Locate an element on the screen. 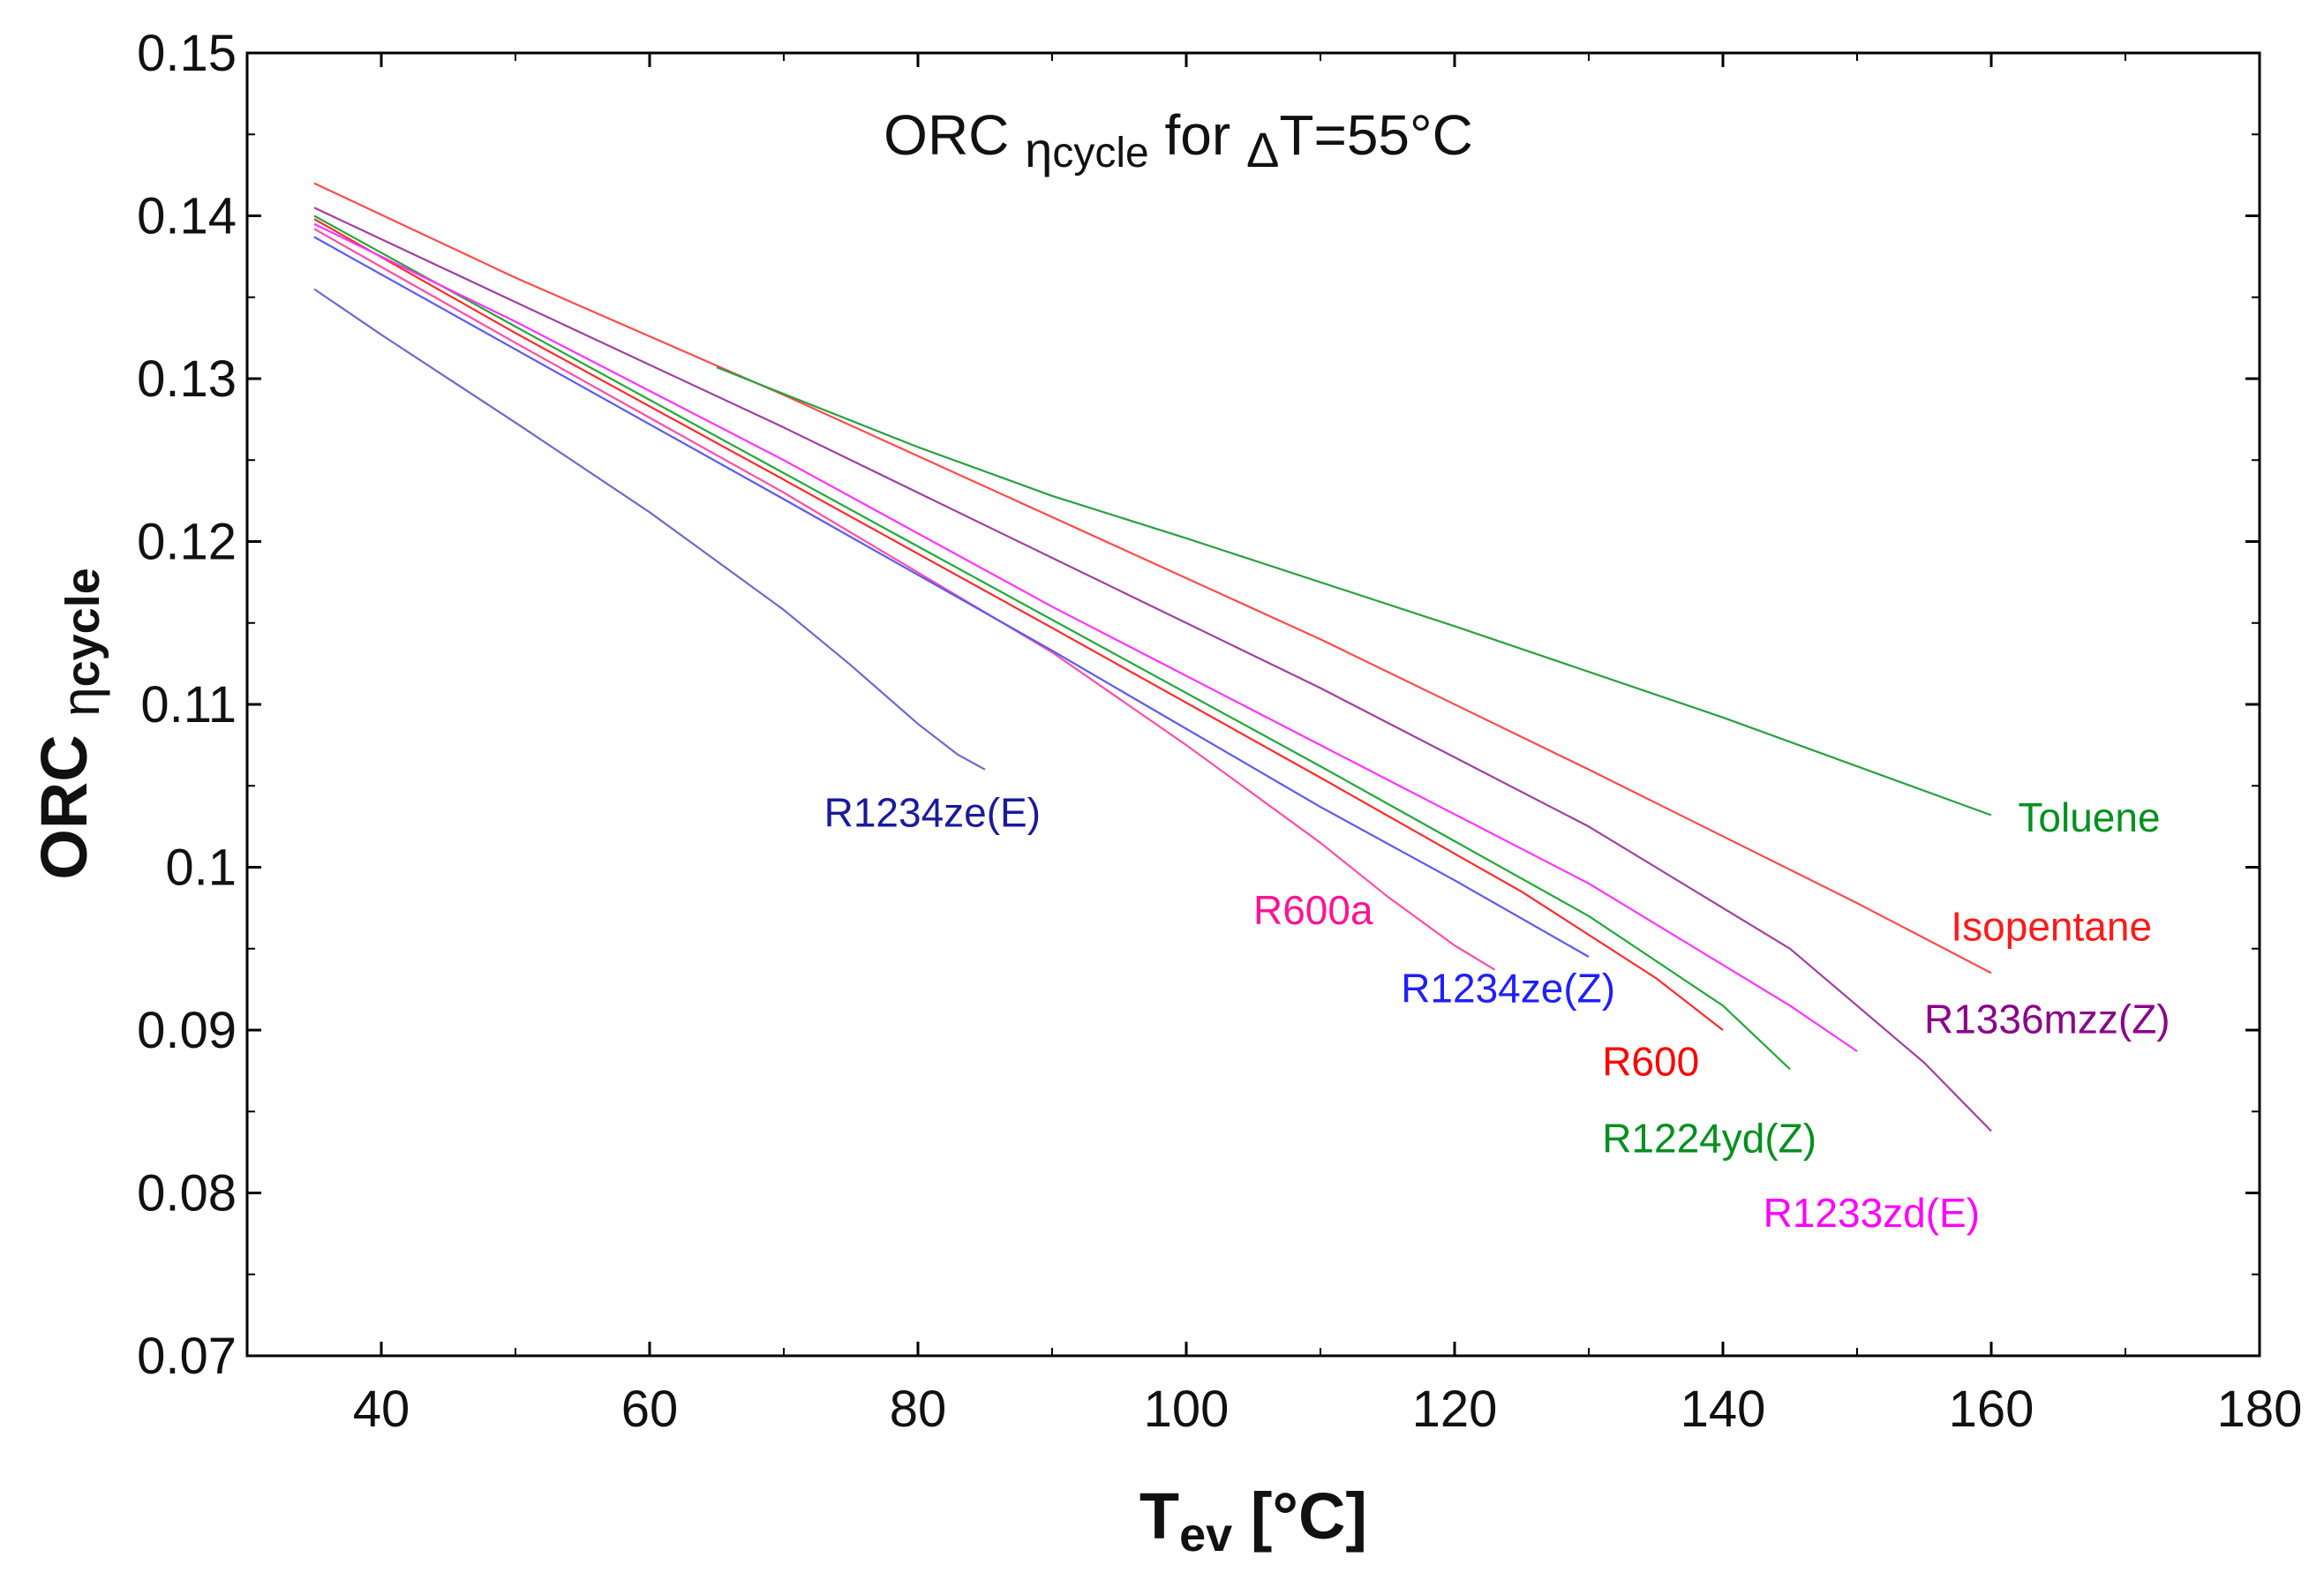 Image resolution: width=2324 pixels, height=1580 pixels. series-label-r600: R600 is located at coordinates (1650, 1062).